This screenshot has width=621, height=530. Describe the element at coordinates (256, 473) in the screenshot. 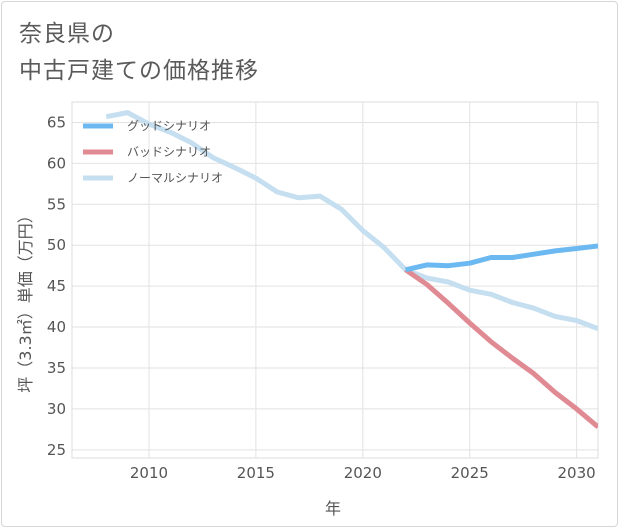

I see `x-tick-label-2015: 2015` at that location.